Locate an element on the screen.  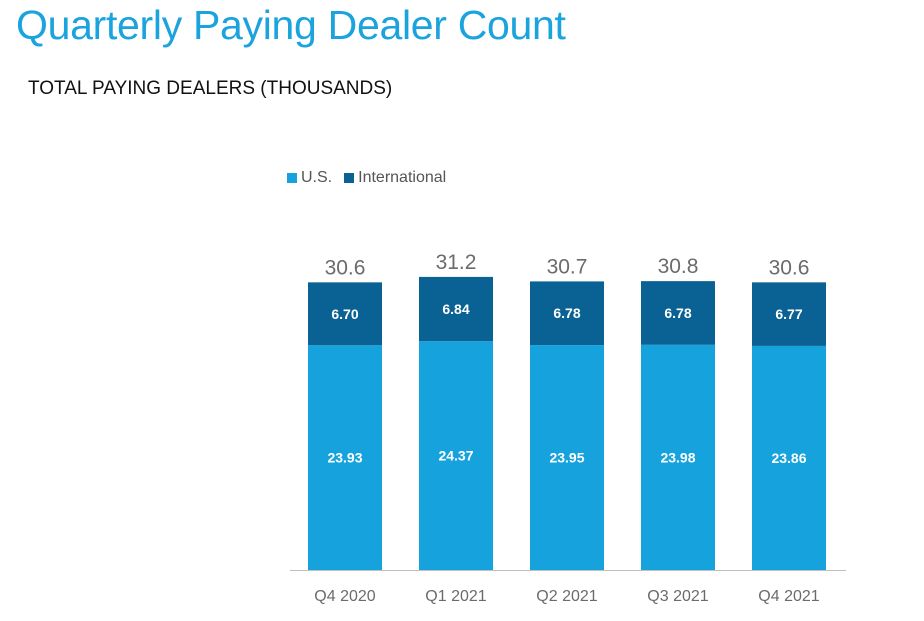
x-tick-label: Q4 2021 is located at coordinates (788, 596).